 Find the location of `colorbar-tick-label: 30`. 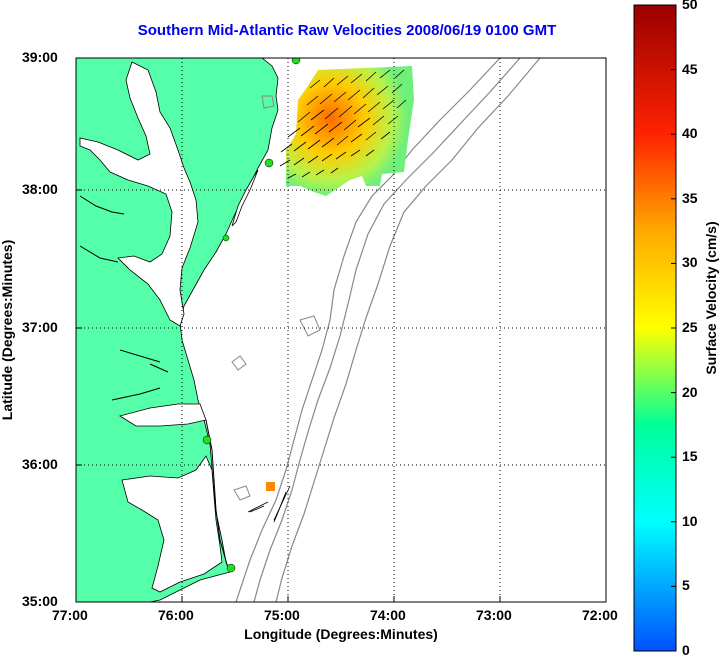

colorbar-tick-label: 30 is located at coordinates (690, 262).